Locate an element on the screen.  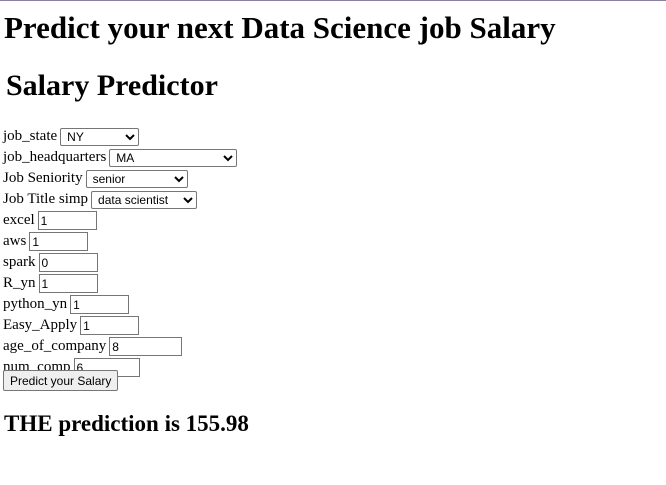
age-of-company-label: age_of_company is located at coordinates (55, 346).